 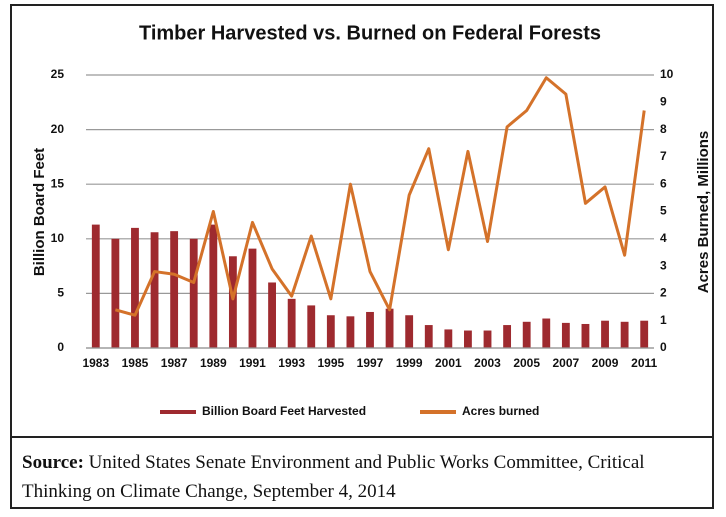 What do you see at coordinates (663, 156) in the screenshot?
I see `y2-tick-label: 7` at bounding box center [663, 156].